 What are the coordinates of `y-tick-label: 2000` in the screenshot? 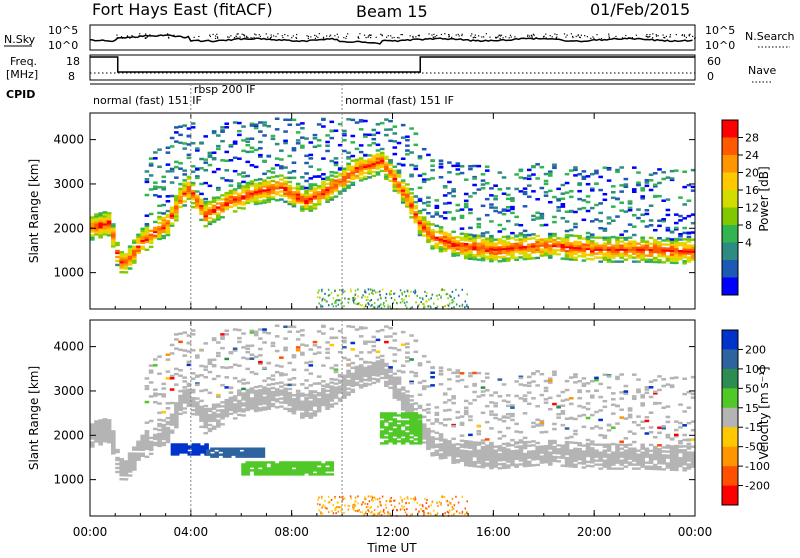 It's located at (68, 228).